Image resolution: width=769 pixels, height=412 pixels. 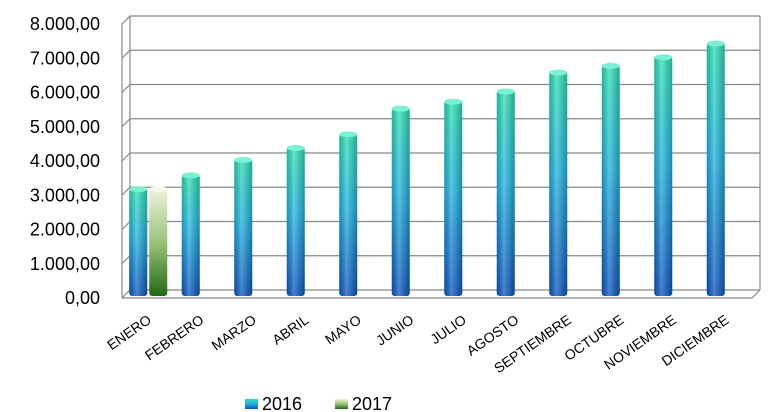 I want to click on bar-2016-enero, so click(x=138, y=241).